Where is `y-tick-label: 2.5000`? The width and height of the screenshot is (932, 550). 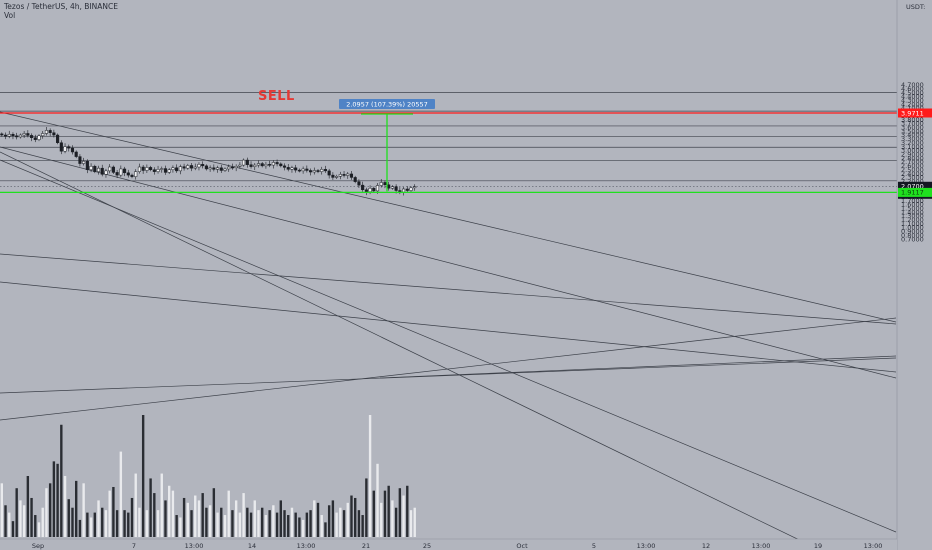 y-tick-label: 2.5000 is located at coordinates (912, 170).